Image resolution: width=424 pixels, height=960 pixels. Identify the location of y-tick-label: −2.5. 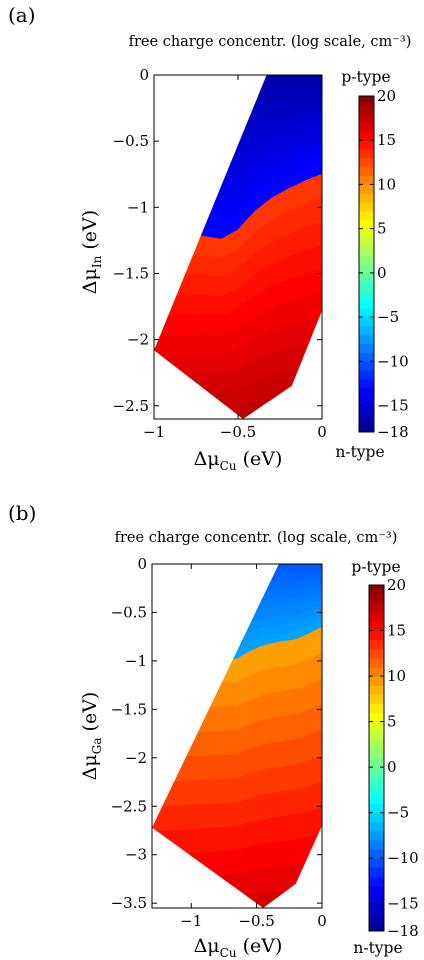
(131, 406).